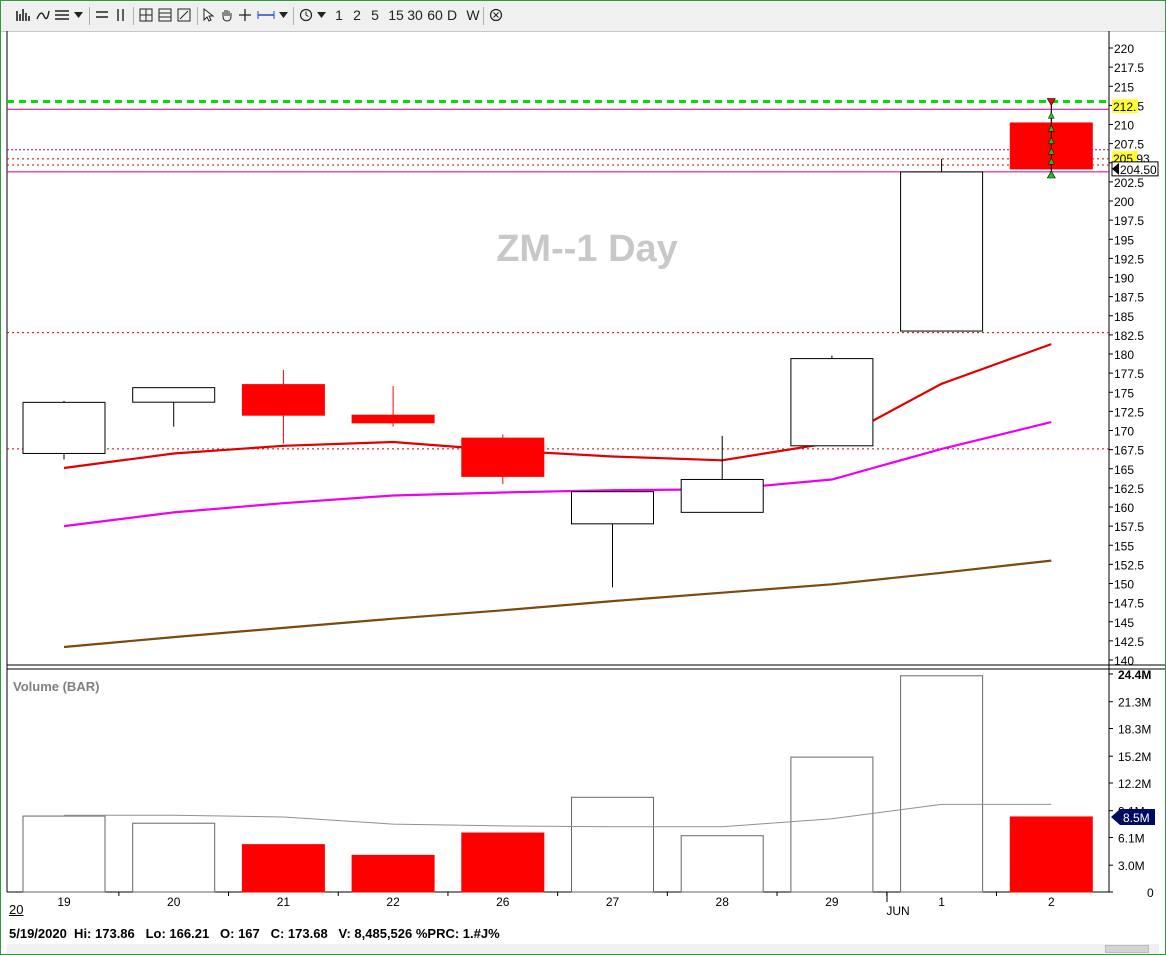  Describe the element at coordinates (121, 15) in the screenshot. I see `split-panel-icon` at that location.